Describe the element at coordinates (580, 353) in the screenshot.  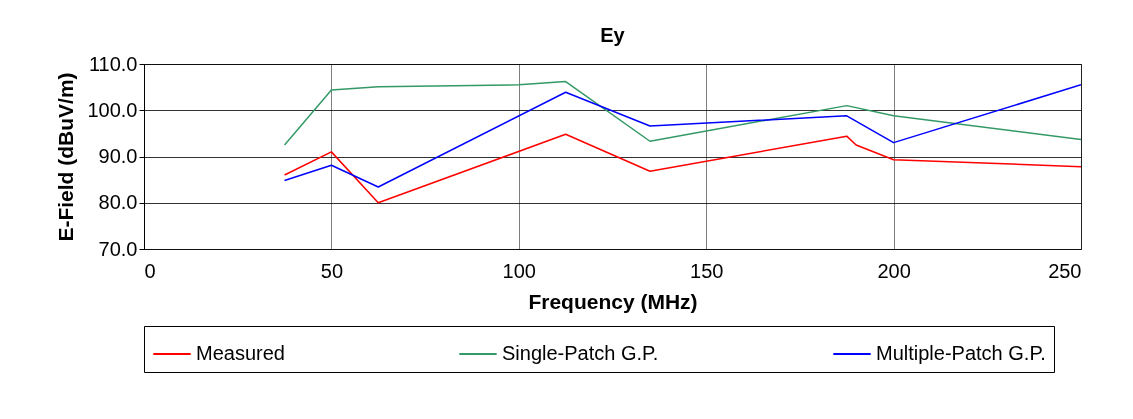
I see `legend-label: Single-Patch G.P.` at that location.